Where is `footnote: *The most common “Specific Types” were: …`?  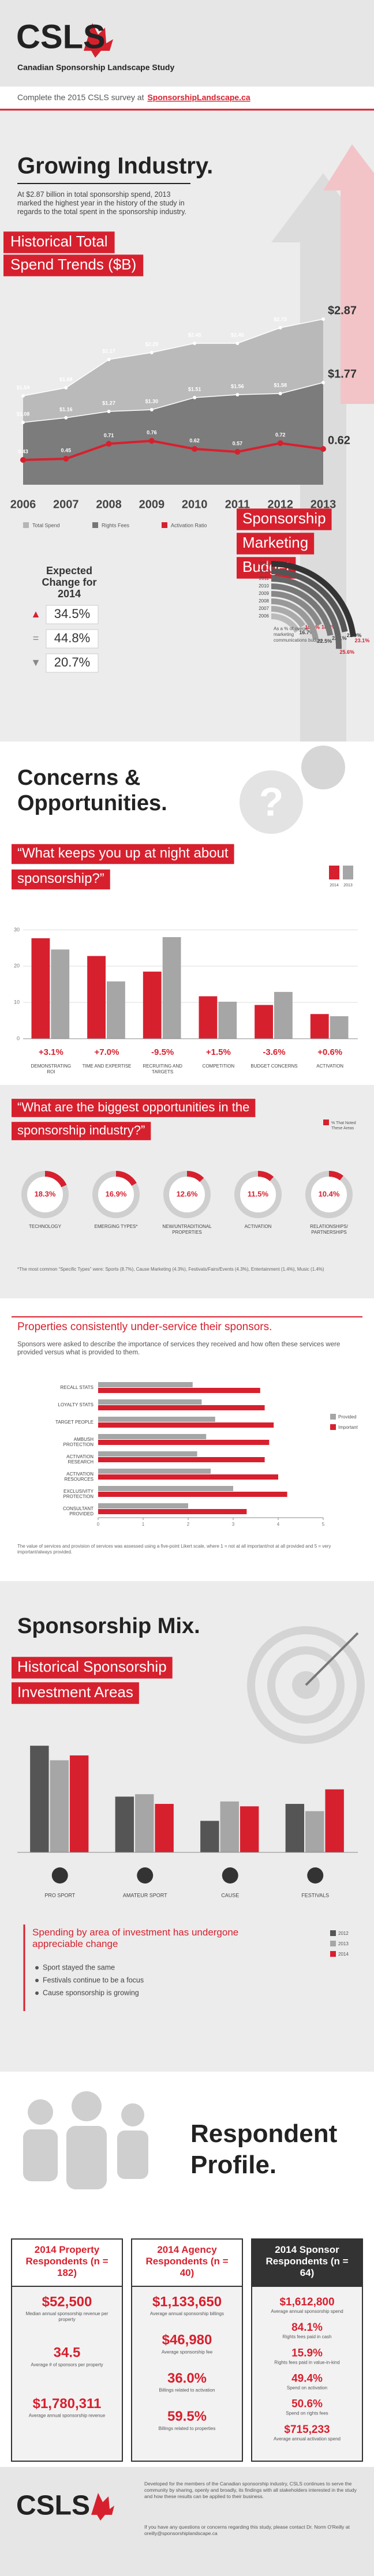 footnote: *The most common “Specific Types” were: … is located at coordinates (171, 1269).